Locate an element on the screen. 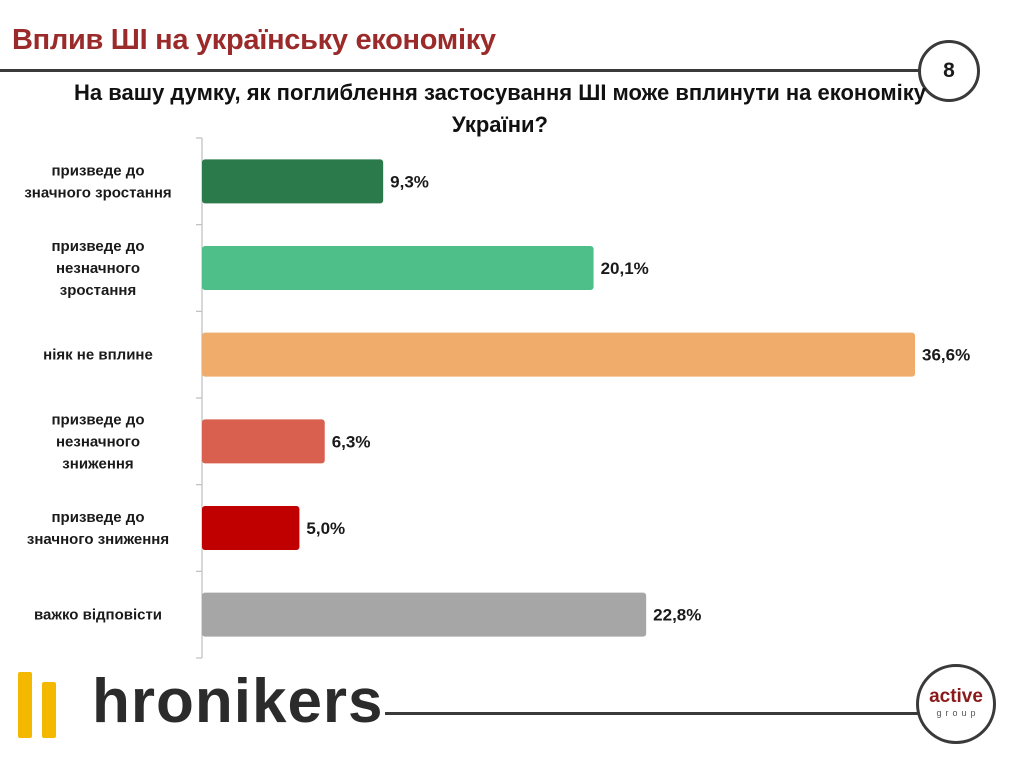 This screenshot has width=1024, height=768. category-label-5: важко відповісти is located at coordinates (98, 615).